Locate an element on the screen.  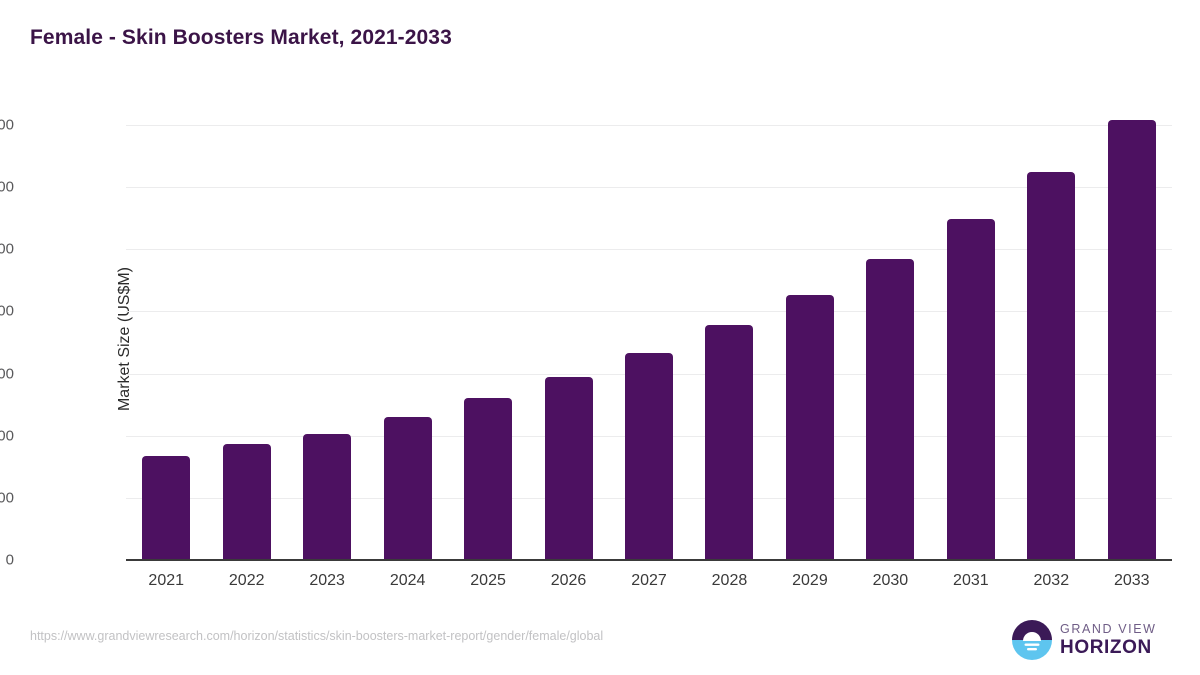
x-tick-label: 2021 is located at coordinates (166, 580).